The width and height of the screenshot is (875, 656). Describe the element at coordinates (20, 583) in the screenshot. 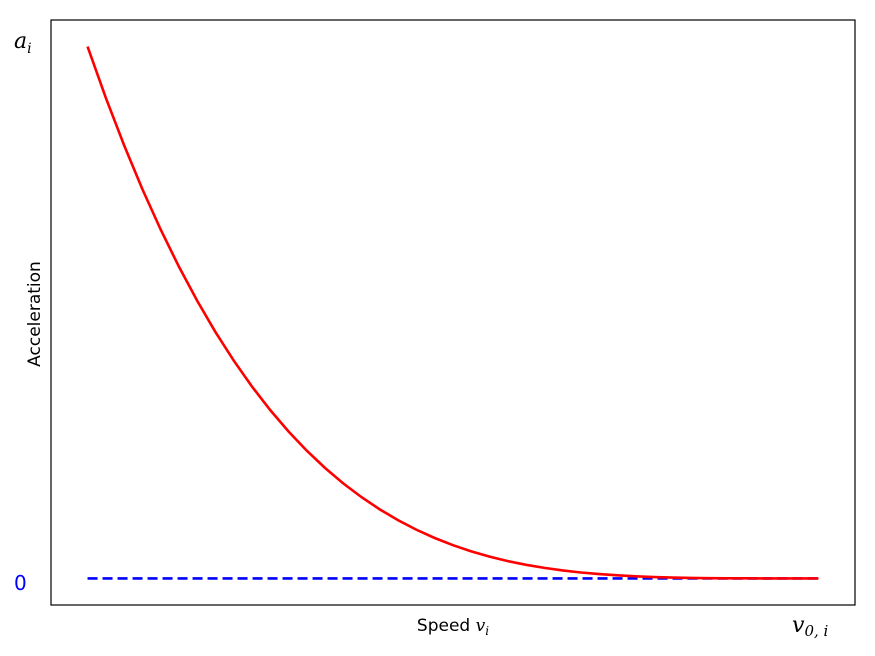

I see `y-zero-label: 0` at that location.